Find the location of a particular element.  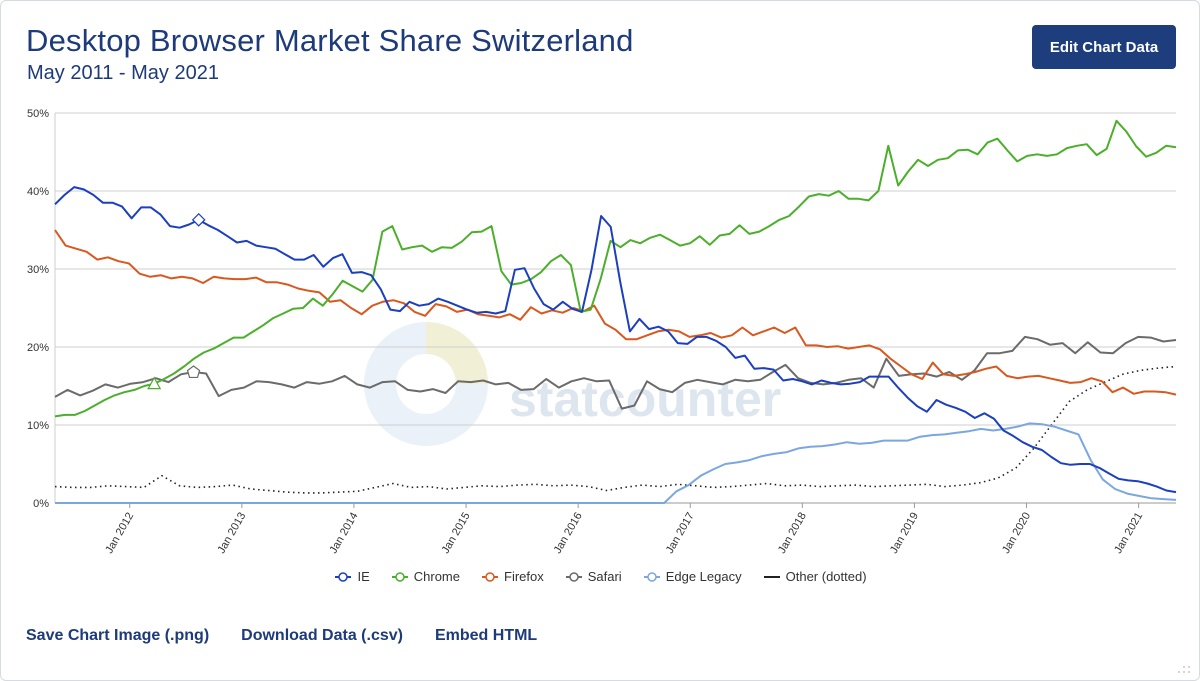

series-line-edge-legacy is located at coordinates (616, 463).